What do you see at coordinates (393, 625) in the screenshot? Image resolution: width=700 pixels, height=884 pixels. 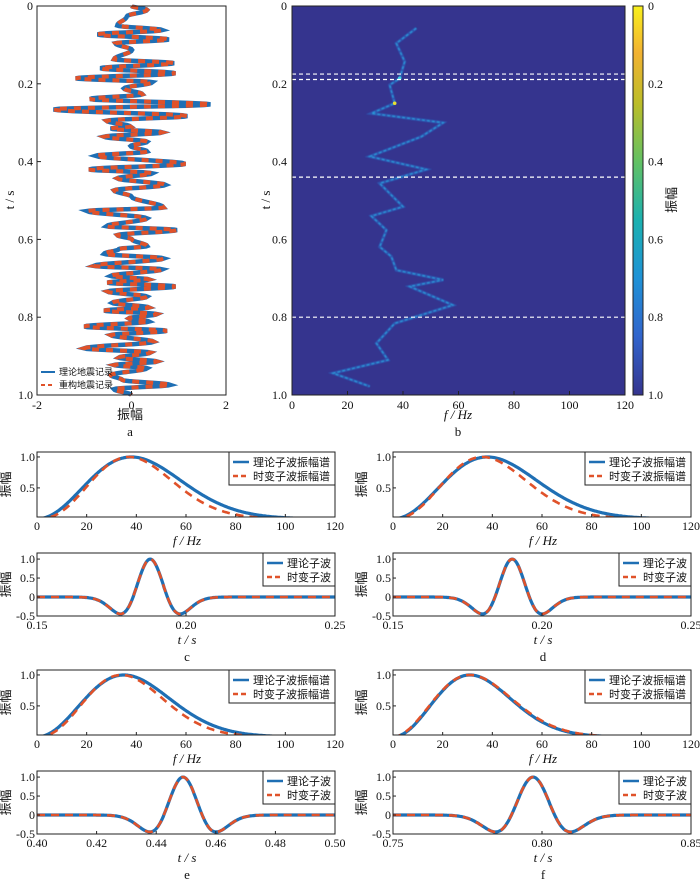 I see `x-tick-label: 0.15` at bounding box center [393, 625].